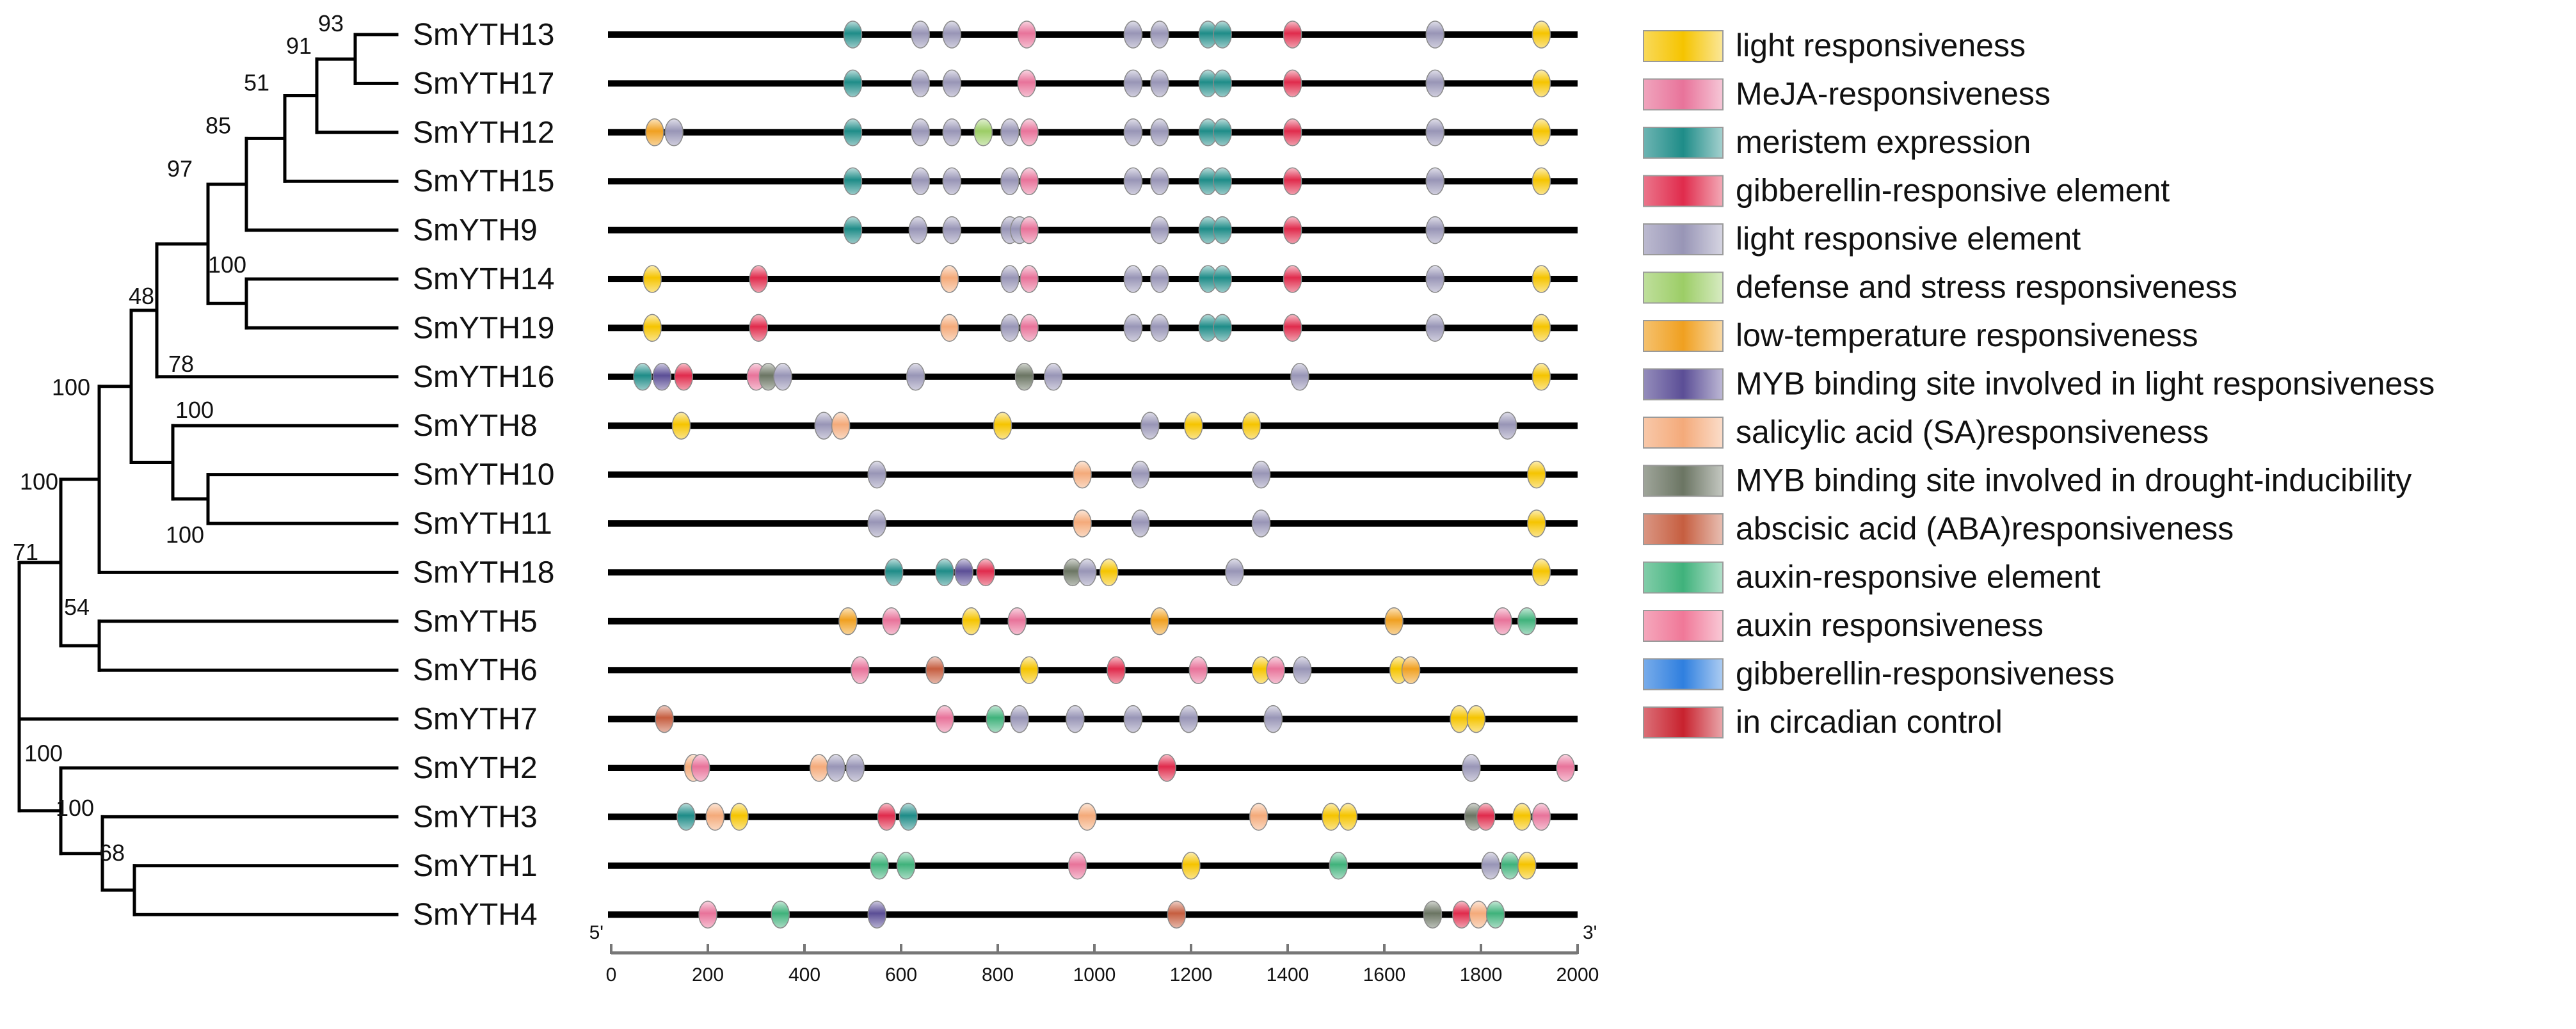  What do you see at coordinates (1843, 625) in the screenshot?
I see `legend-item-auxin: auxin responsiveness` at bounding box center [1843, 625].